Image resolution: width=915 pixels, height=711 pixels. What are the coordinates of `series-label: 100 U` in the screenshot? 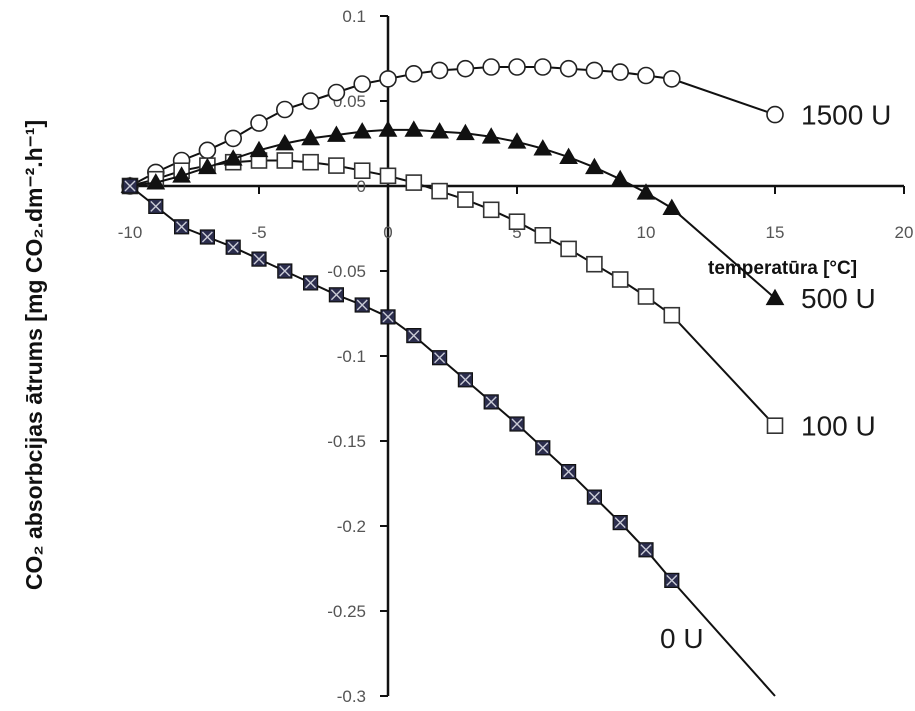 It's located at (838, 426).